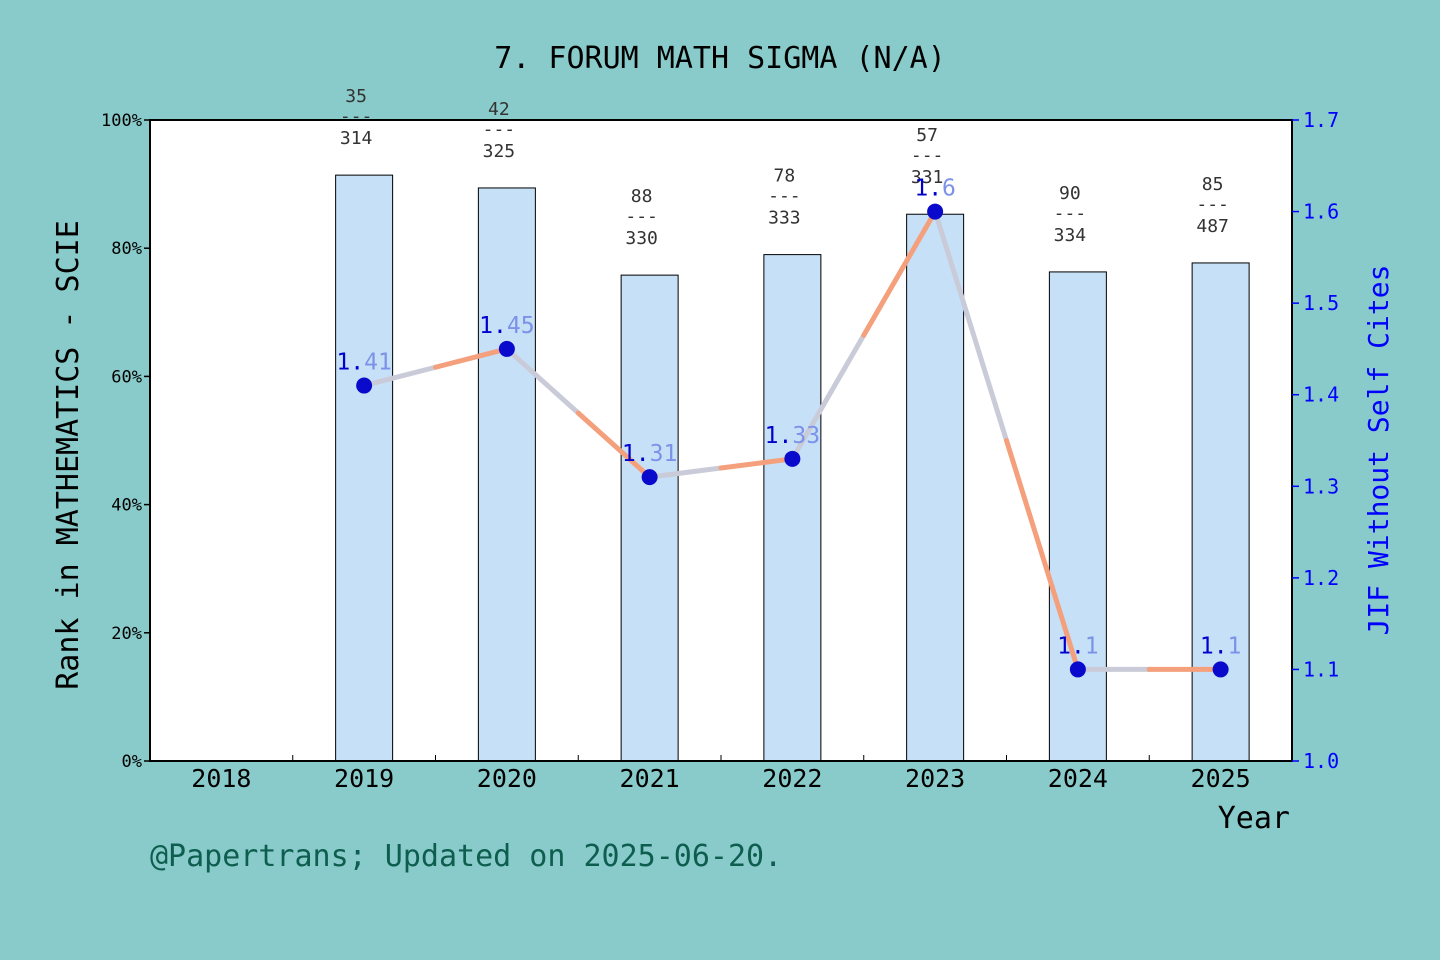  I want to click on right-tick-label: 1.2, so click(1321, 578).